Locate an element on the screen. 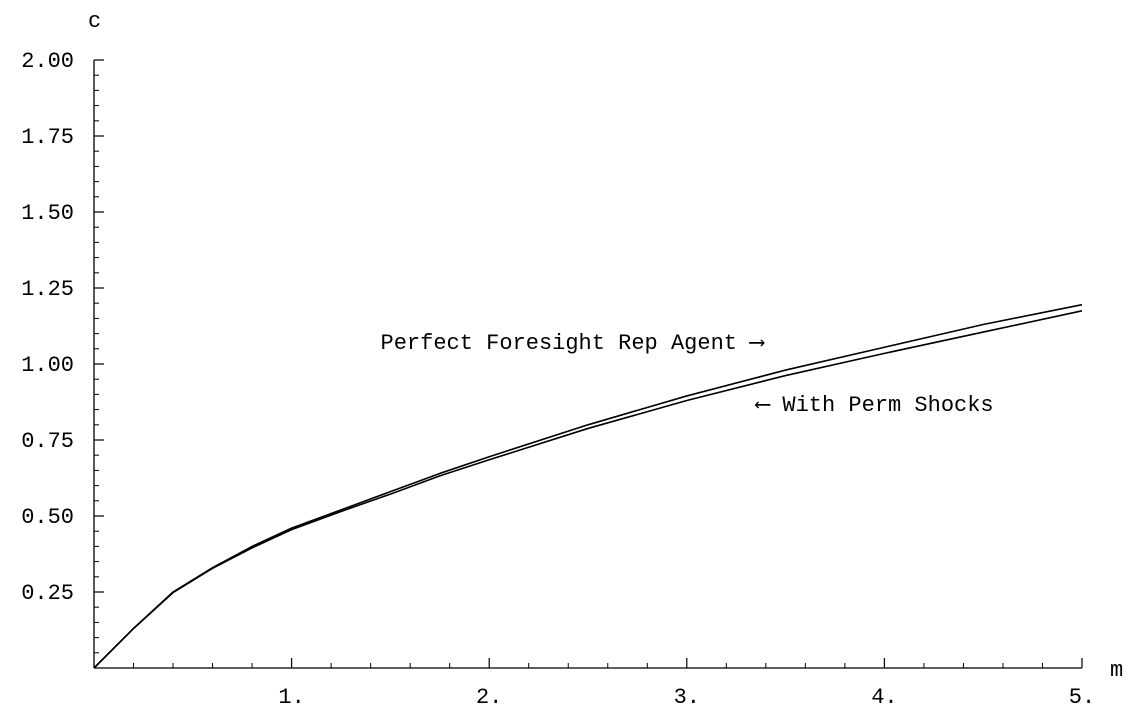 This screenshot has width=1130, height=713. y-tick-label: 1.25 is located at coordinates (47, 289).